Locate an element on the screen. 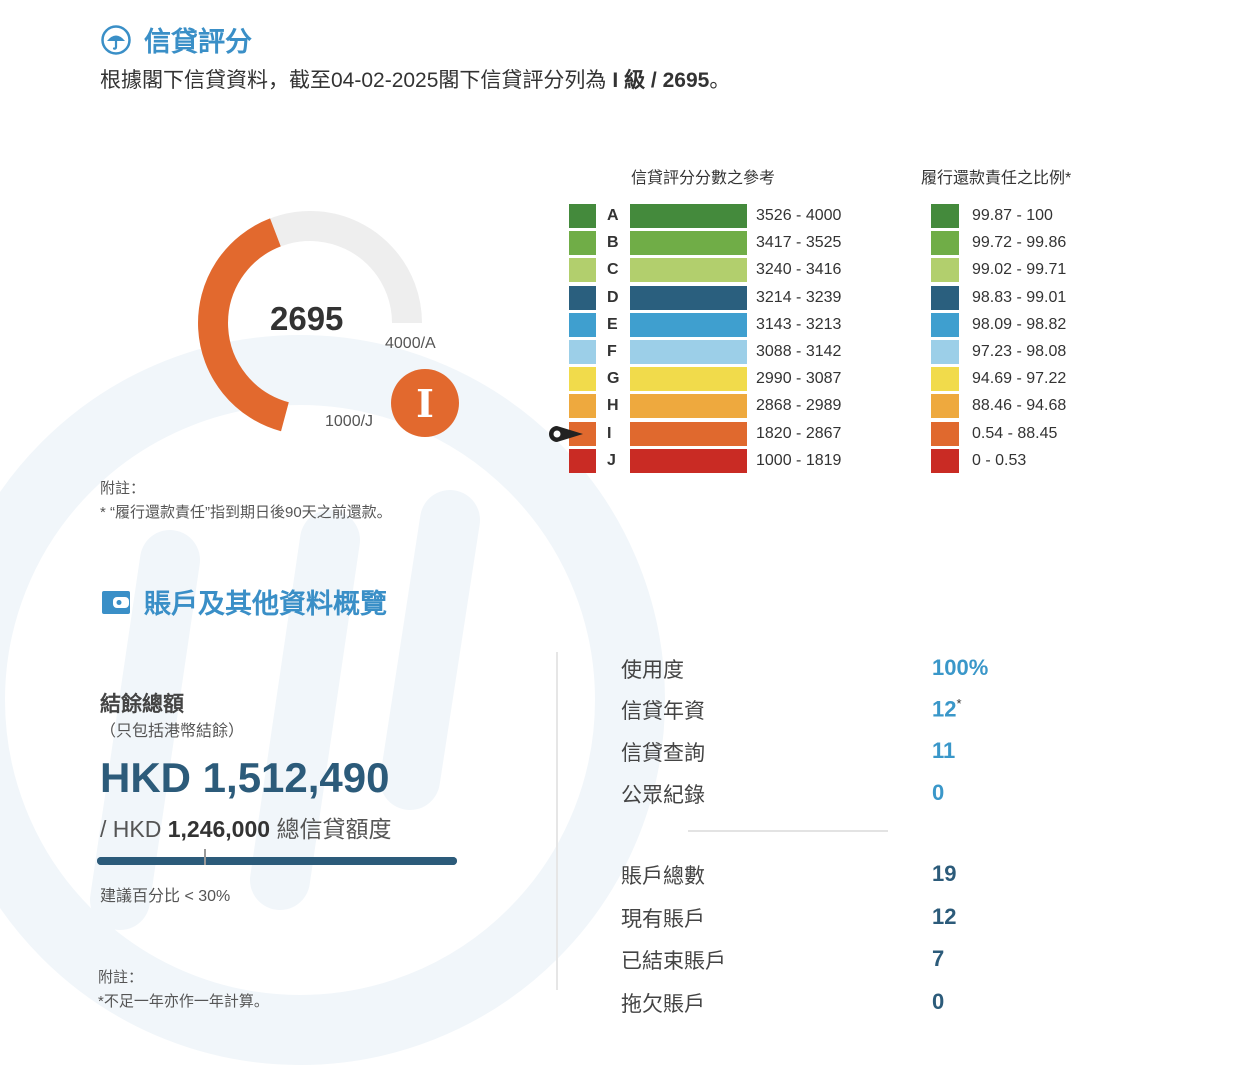 The width and height of the screenshot is (1260, 1084). credit-score-title-text: 信貸評分 is located at coordinates (198, 42).